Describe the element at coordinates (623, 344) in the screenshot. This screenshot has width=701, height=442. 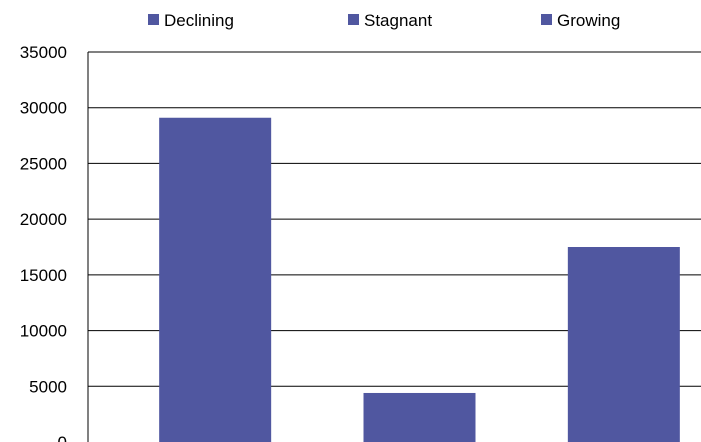
I see `bar-growing` at that location.